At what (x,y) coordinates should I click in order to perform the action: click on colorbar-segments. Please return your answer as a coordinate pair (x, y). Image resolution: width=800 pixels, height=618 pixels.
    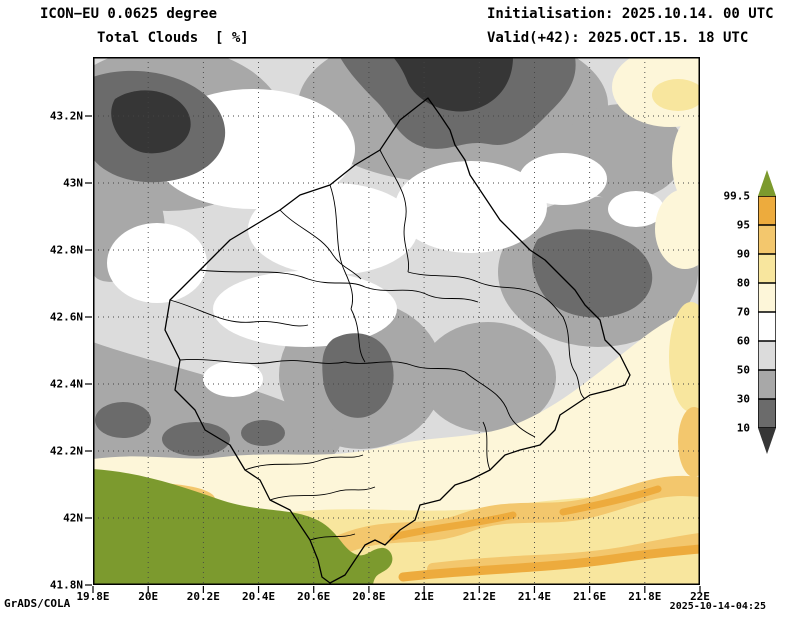
    Looking at the image, I should click on (767, 312).